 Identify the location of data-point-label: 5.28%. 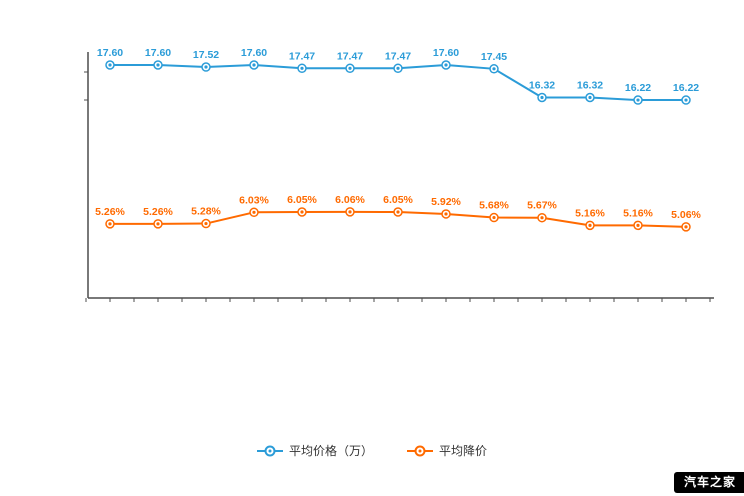
(206, 212).